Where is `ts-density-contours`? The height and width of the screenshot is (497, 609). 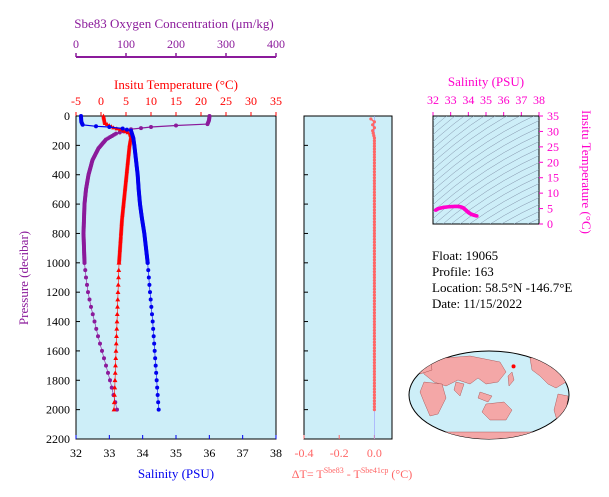
ts-density-contours is located at coordinates (486, 170).